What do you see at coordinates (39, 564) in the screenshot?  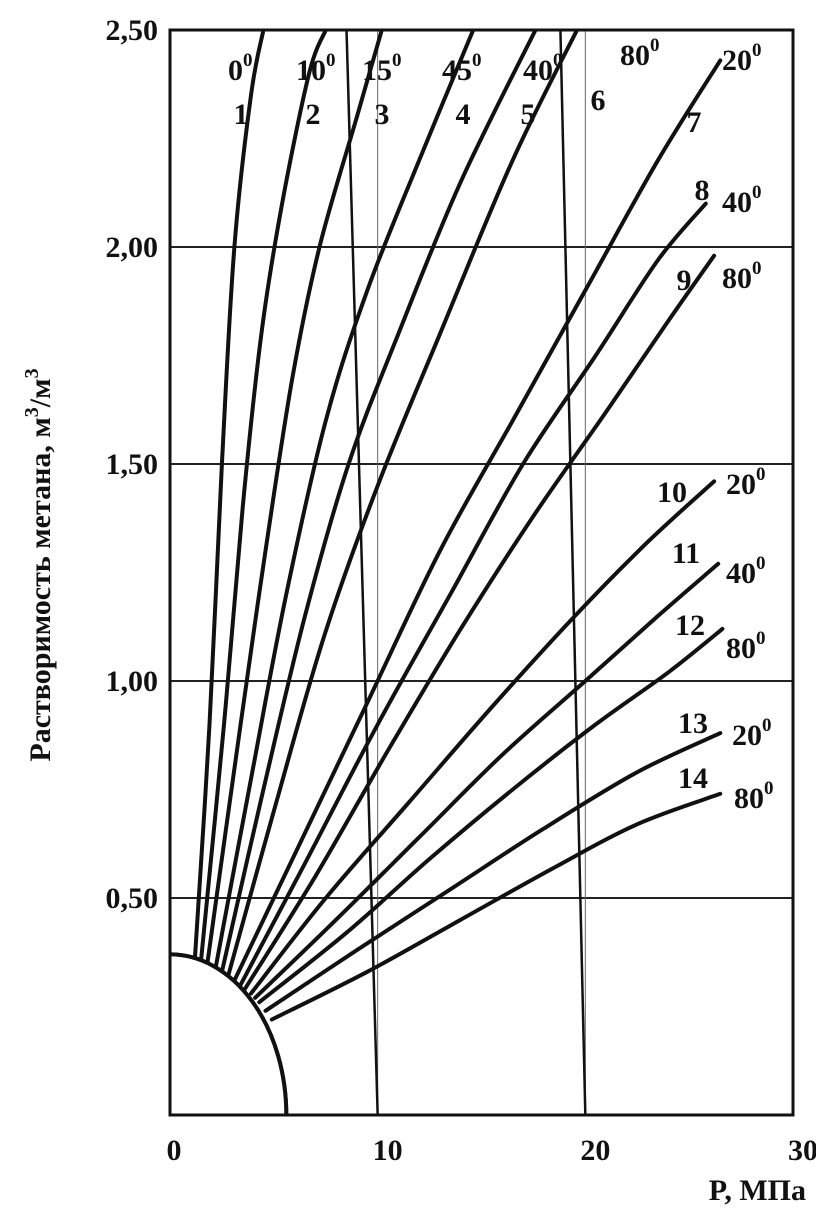 I see `y-axis-title: Растворимость метана, м3/м3` at bounding box center [39, 564].